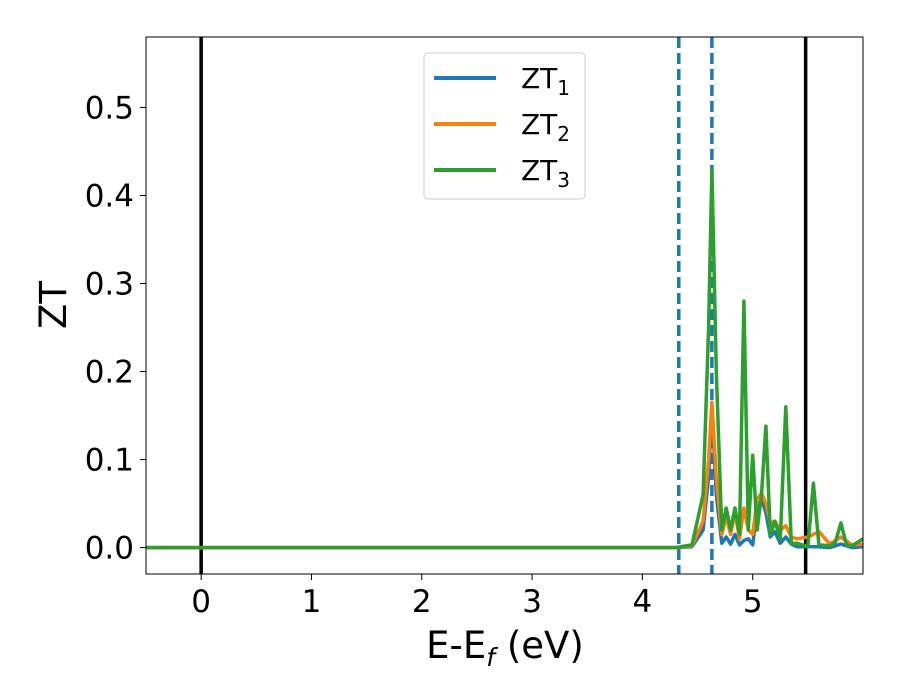 This screenshot has height=700, width=900. I want to click on x-tick-label: 3, so click(532, 602).